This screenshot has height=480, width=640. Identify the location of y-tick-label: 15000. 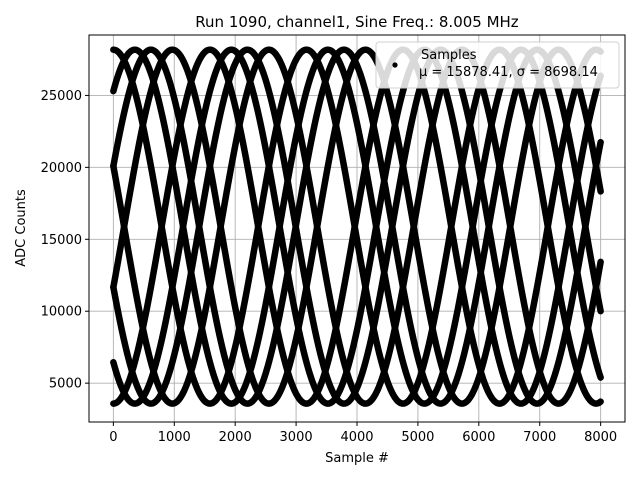
(61, 240).